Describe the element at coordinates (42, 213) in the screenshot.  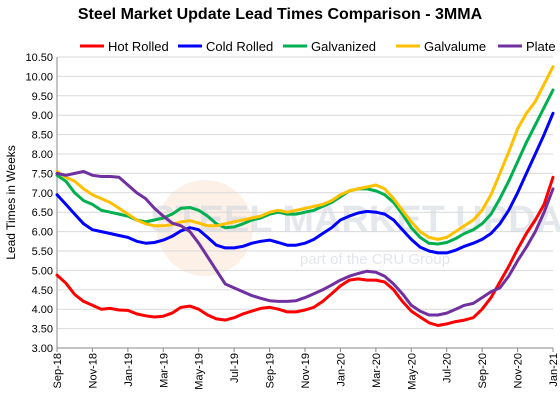
I see `y-tick-label: 6.50` at that location.